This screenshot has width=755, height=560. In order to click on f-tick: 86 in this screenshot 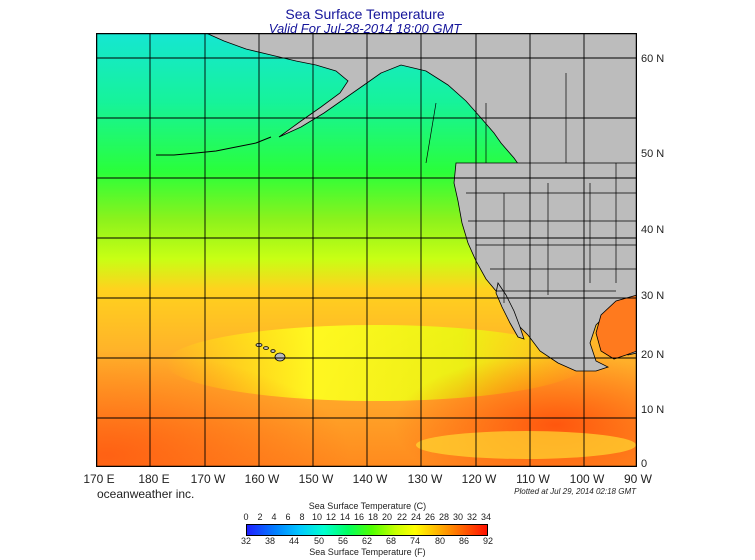, I will do `click(463, 541)`.